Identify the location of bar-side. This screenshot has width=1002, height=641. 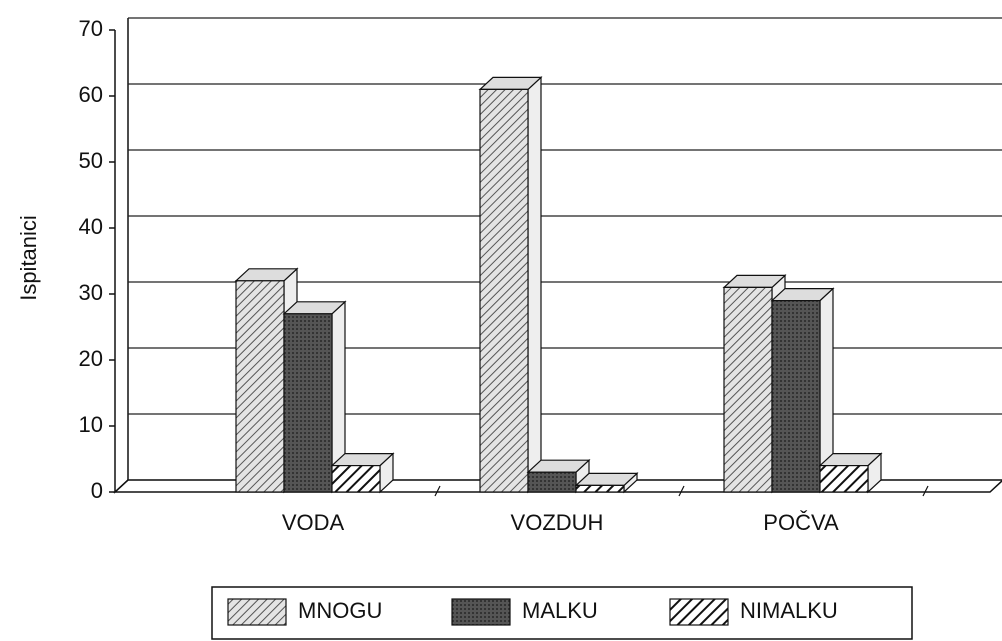
(534, 285).